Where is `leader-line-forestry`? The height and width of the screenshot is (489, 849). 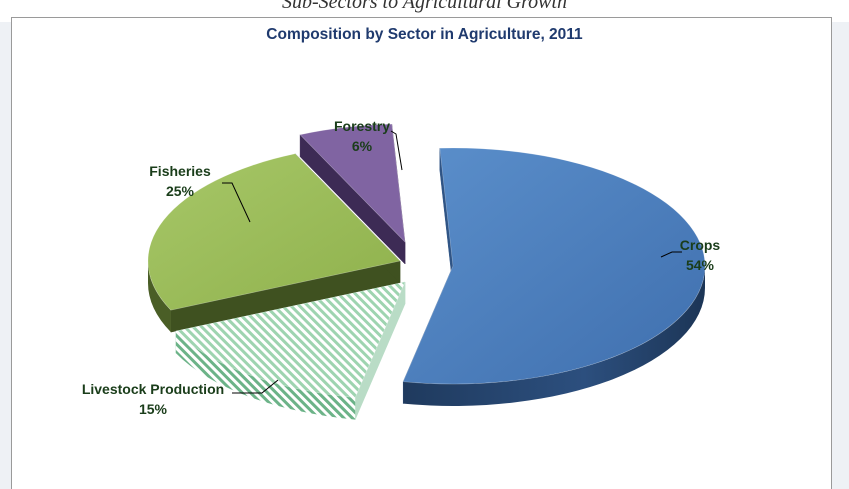 leader-line-forestry is located at coordinates (396, 150).